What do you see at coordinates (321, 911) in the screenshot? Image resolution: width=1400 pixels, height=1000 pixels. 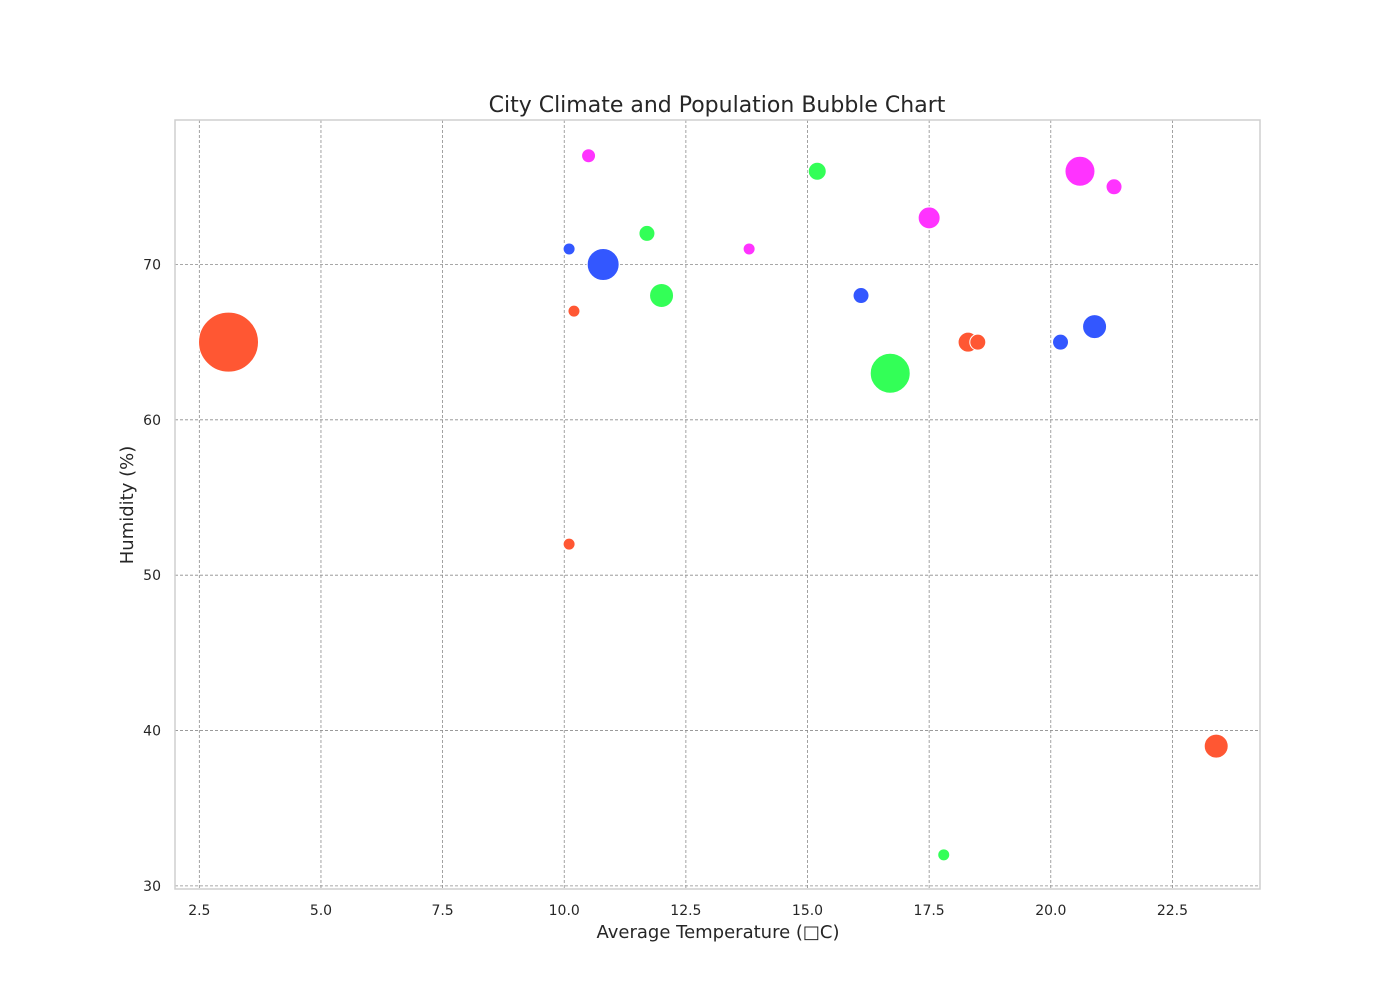 I see `x-tick-label: 5.0` at bounding box center [321, 911].